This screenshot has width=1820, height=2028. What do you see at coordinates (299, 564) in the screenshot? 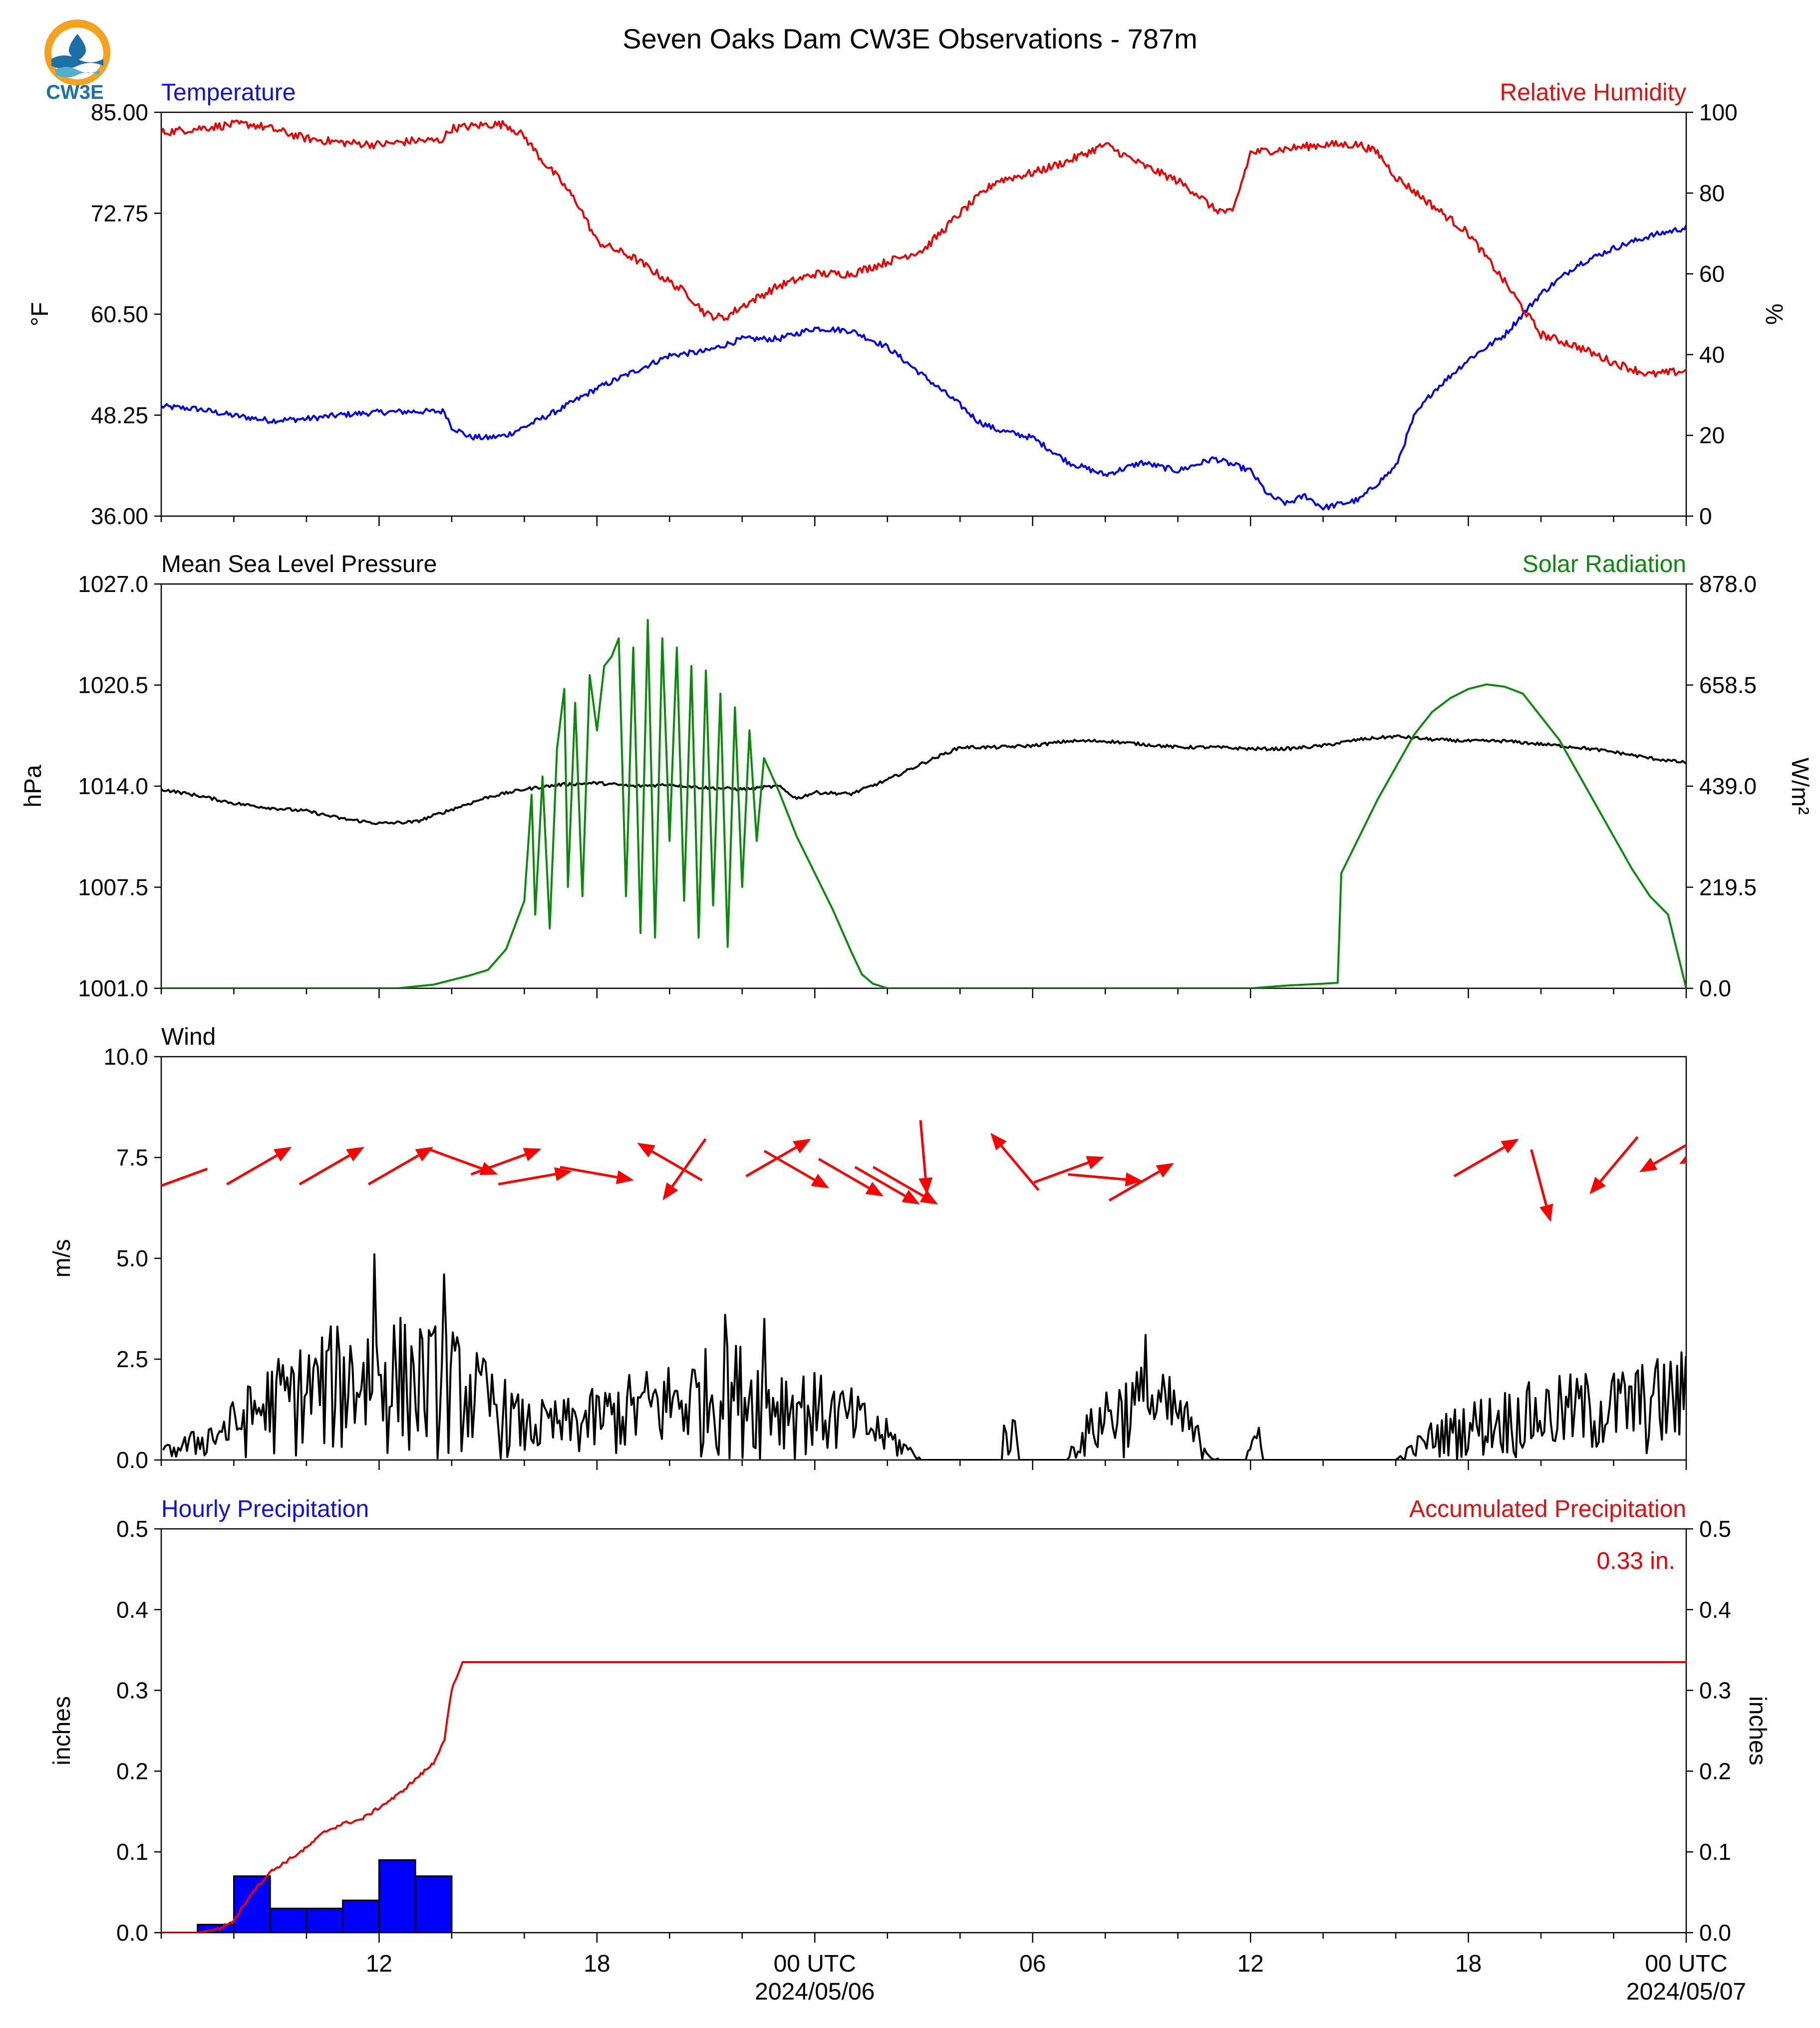
I see `panel-title-left: Mean Sea Level Pressure` at bounding box center [299, 564].